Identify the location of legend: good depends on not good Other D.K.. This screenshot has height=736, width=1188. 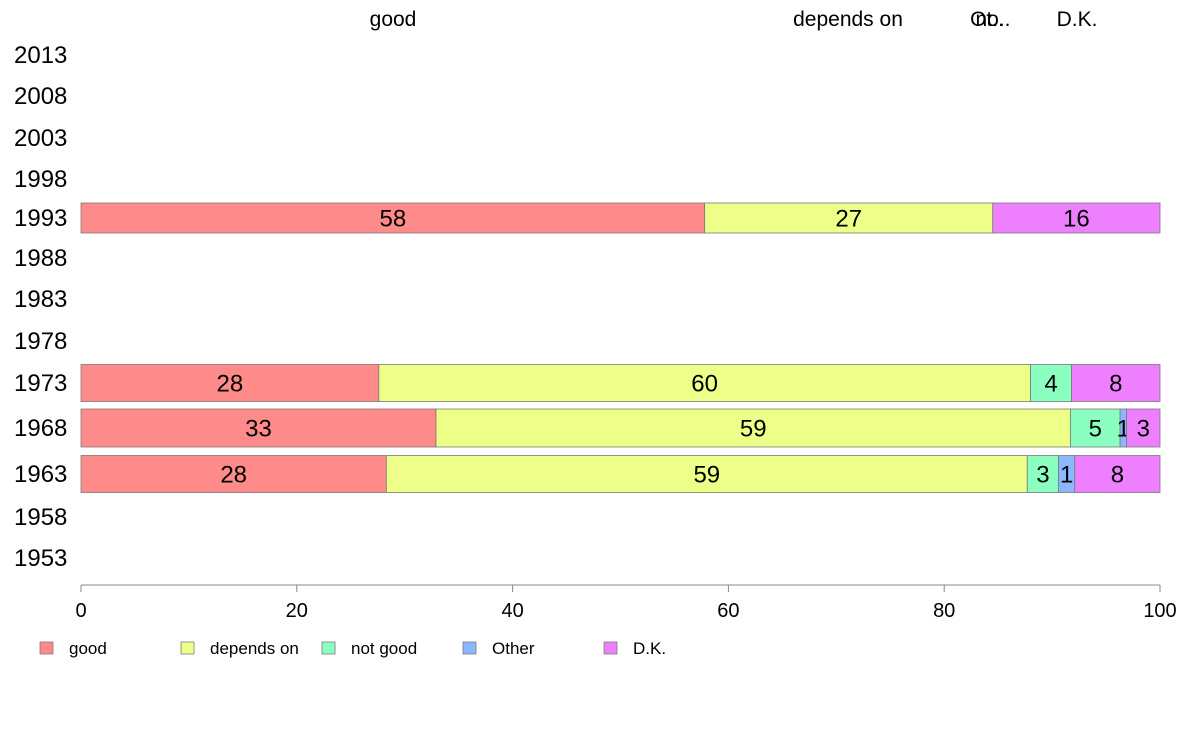
(352, 648).